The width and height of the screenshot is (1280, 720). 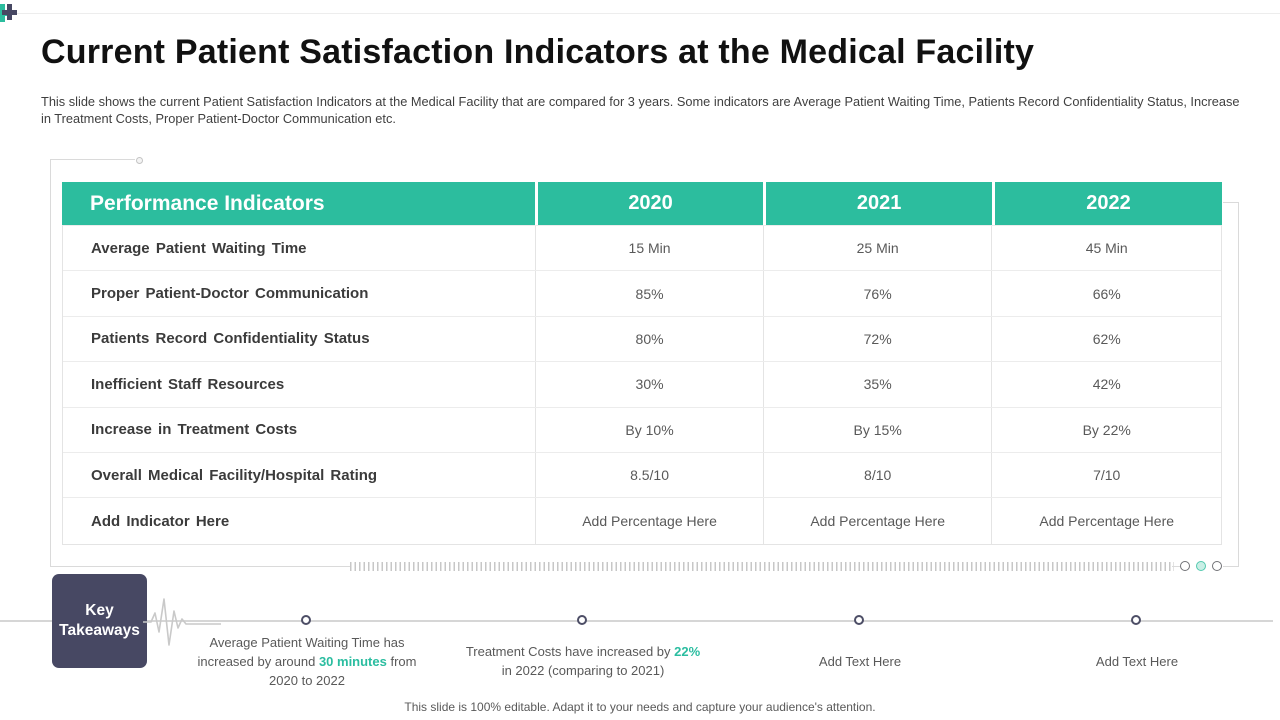 What do you see at coordinates (877, 293) in the screenshot?
I see `cell-value: 76%` at bounding box center [877, 293].